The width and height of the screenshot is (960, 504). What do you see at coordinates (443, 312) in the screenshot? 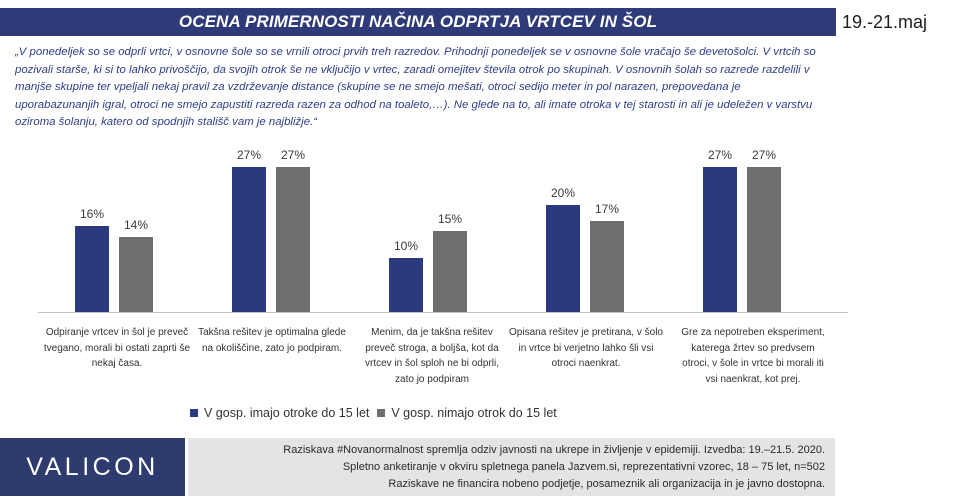
I see `chart-baseline` at bounding box center [443, 312].